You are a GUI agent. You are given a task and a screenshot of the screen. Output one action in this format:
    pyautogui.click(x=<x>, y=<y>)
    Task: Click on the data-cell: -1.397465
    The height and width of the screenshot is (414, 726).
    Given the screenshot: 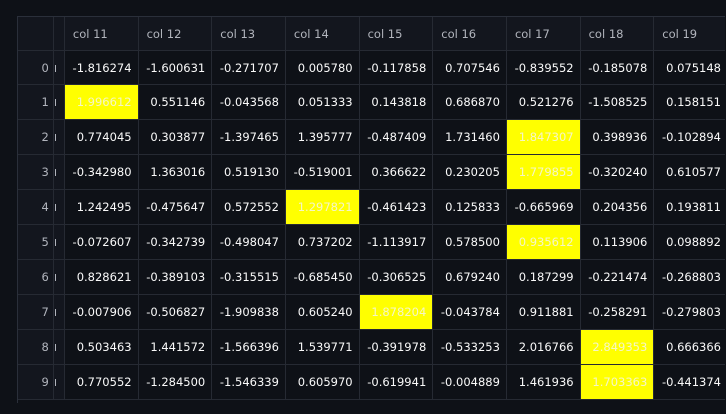 What is the action you would take?
    pyautogui.click(x=248, y=137)
    